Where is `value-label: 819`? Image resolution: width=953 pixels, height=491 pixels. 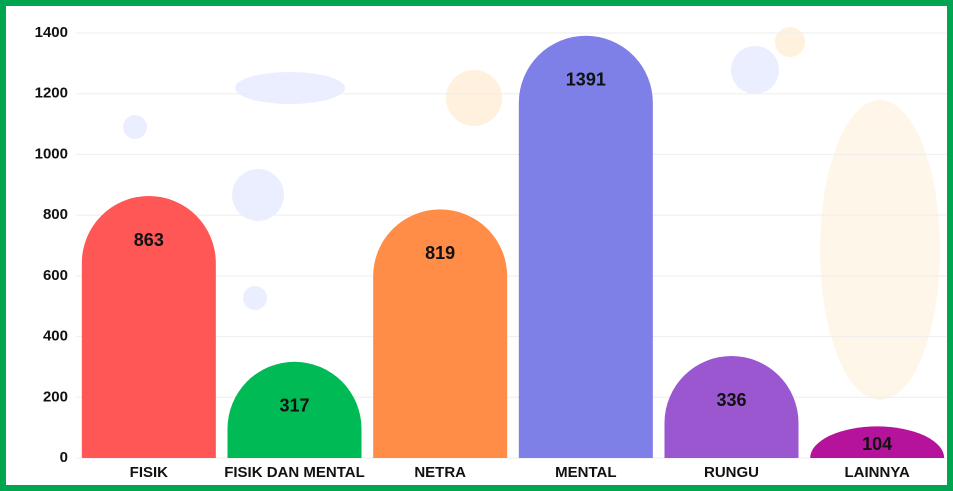
value-label: 819 is located at coordinates (440, 253).